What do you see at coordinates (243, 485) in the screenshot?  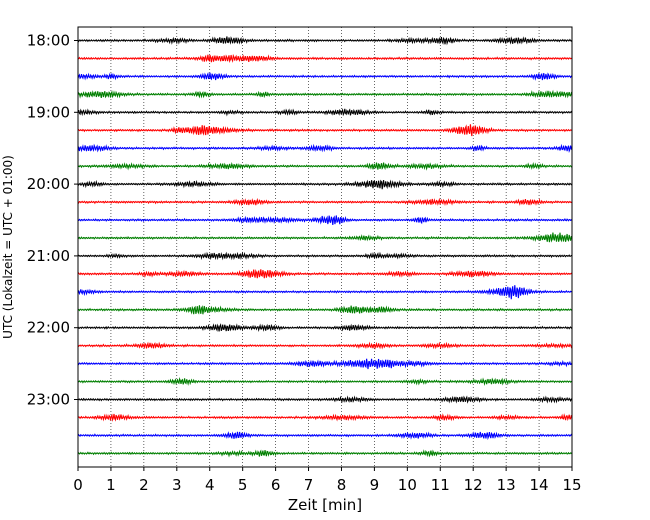 I see `x-tick-label: 5` at bounding box center [243, 485].